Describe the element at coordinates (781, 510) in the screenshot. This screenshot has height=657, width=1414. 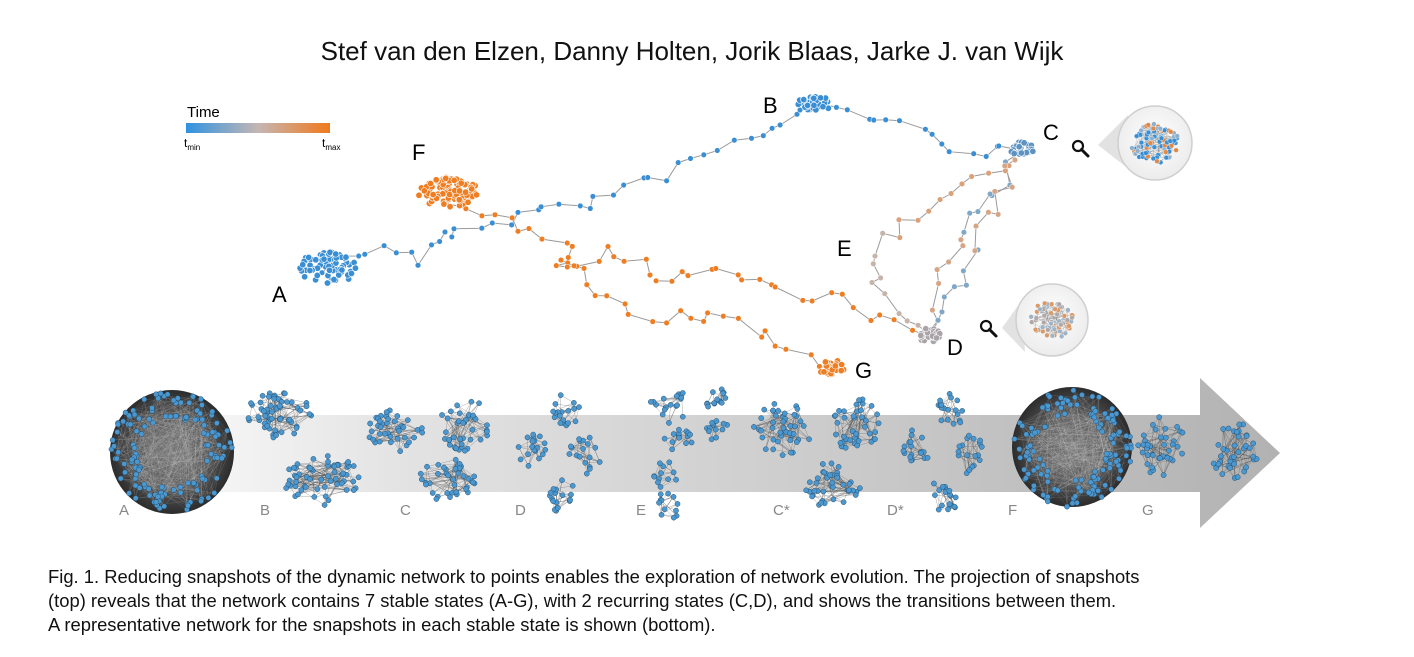
I see `state-label-c-star: C*` at that location.